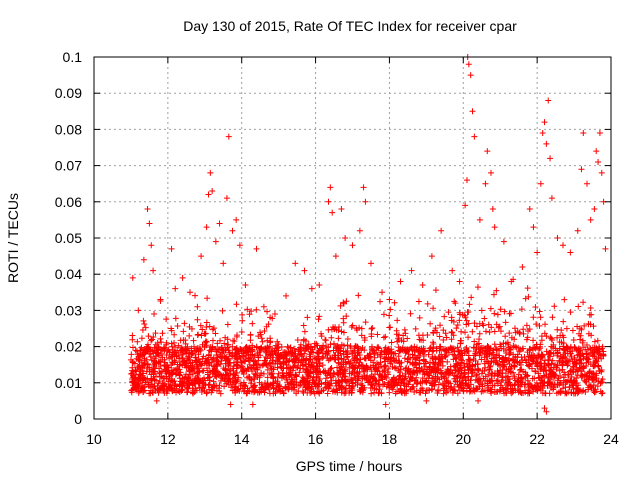  I want to click on x-tick-label: 22, so click(537, 439).